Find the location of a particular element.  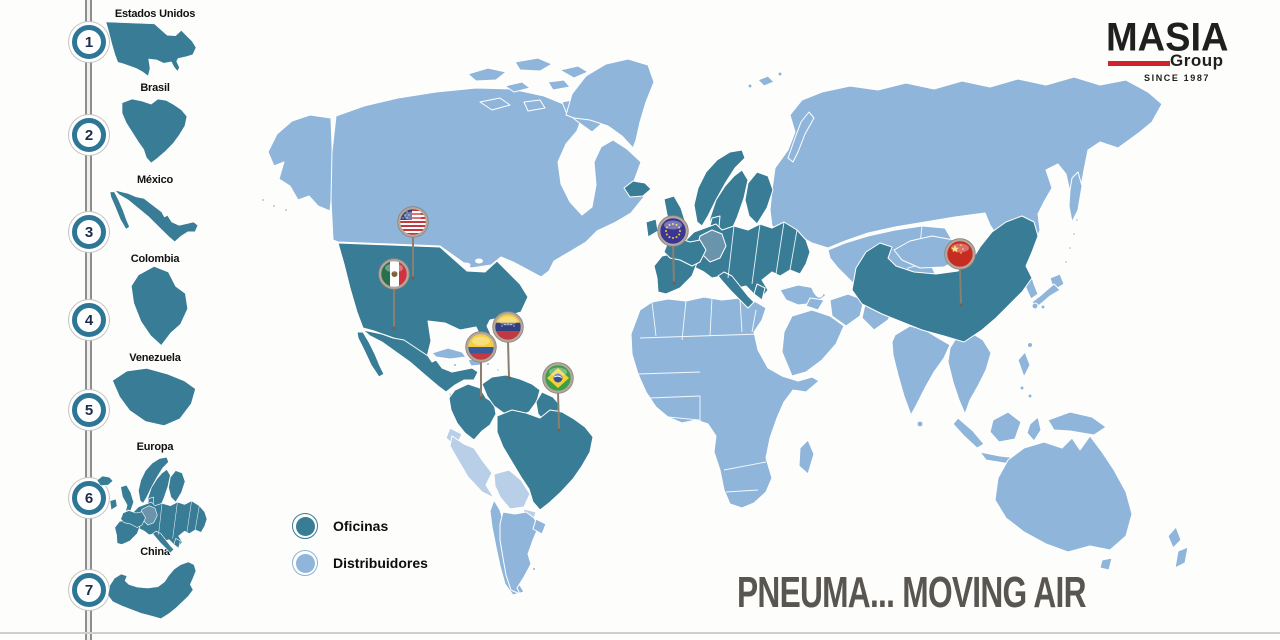

number-text: 4 is located at coordinates (89, 320).